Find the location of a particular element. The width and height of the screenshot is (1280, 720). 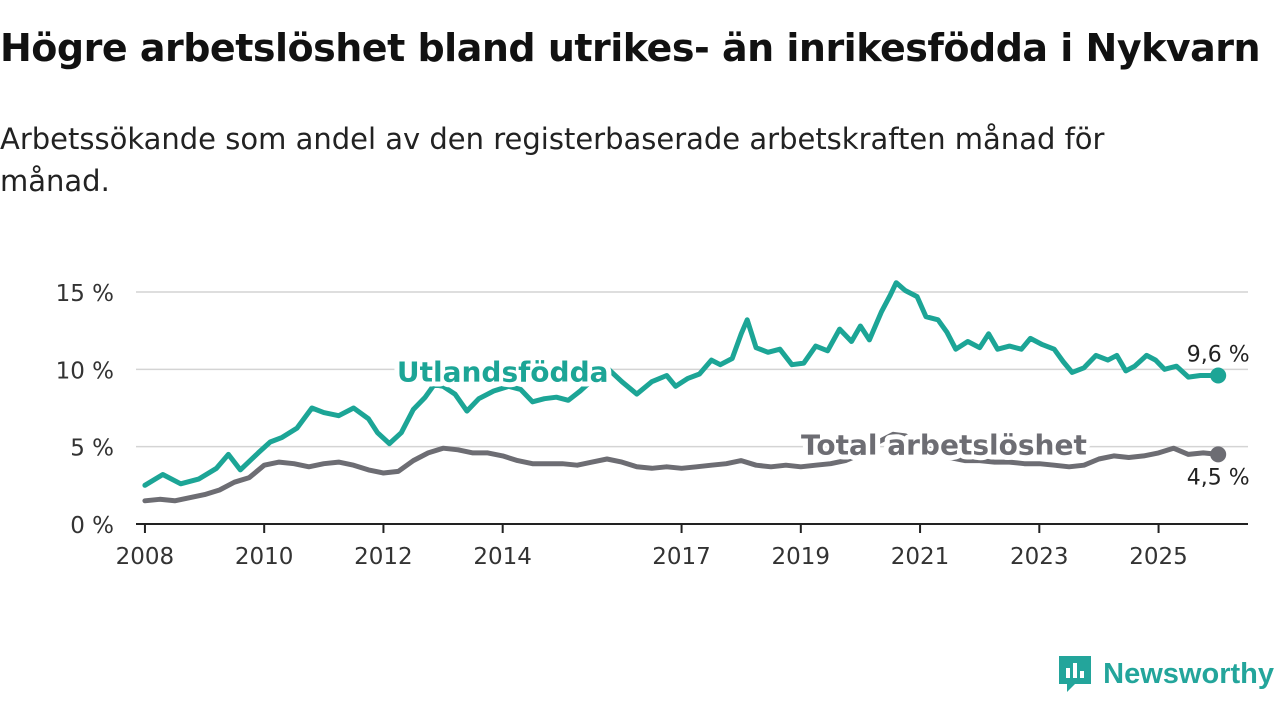

newsworthy-logo-icon is located at coordinates (1075, 674).